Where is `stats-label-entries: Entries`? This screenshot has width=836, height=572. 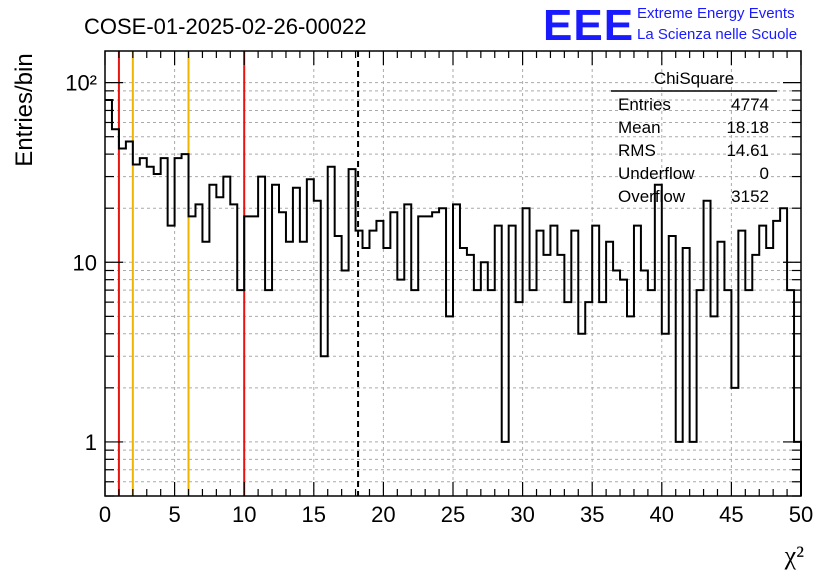 stats-label-entries: Entries is located at coordinates (644, 104).